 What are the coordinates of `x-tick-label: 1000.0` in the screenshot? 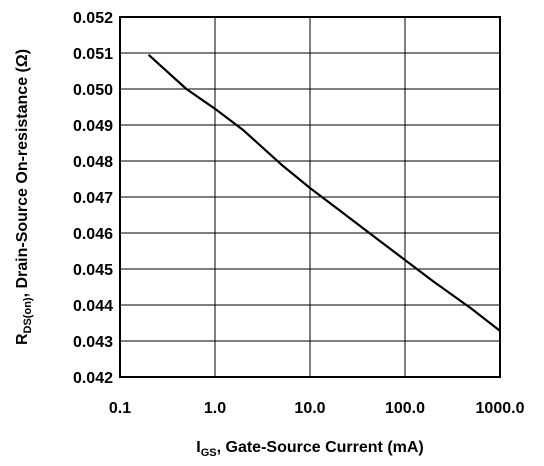 It's located at (500, 408).